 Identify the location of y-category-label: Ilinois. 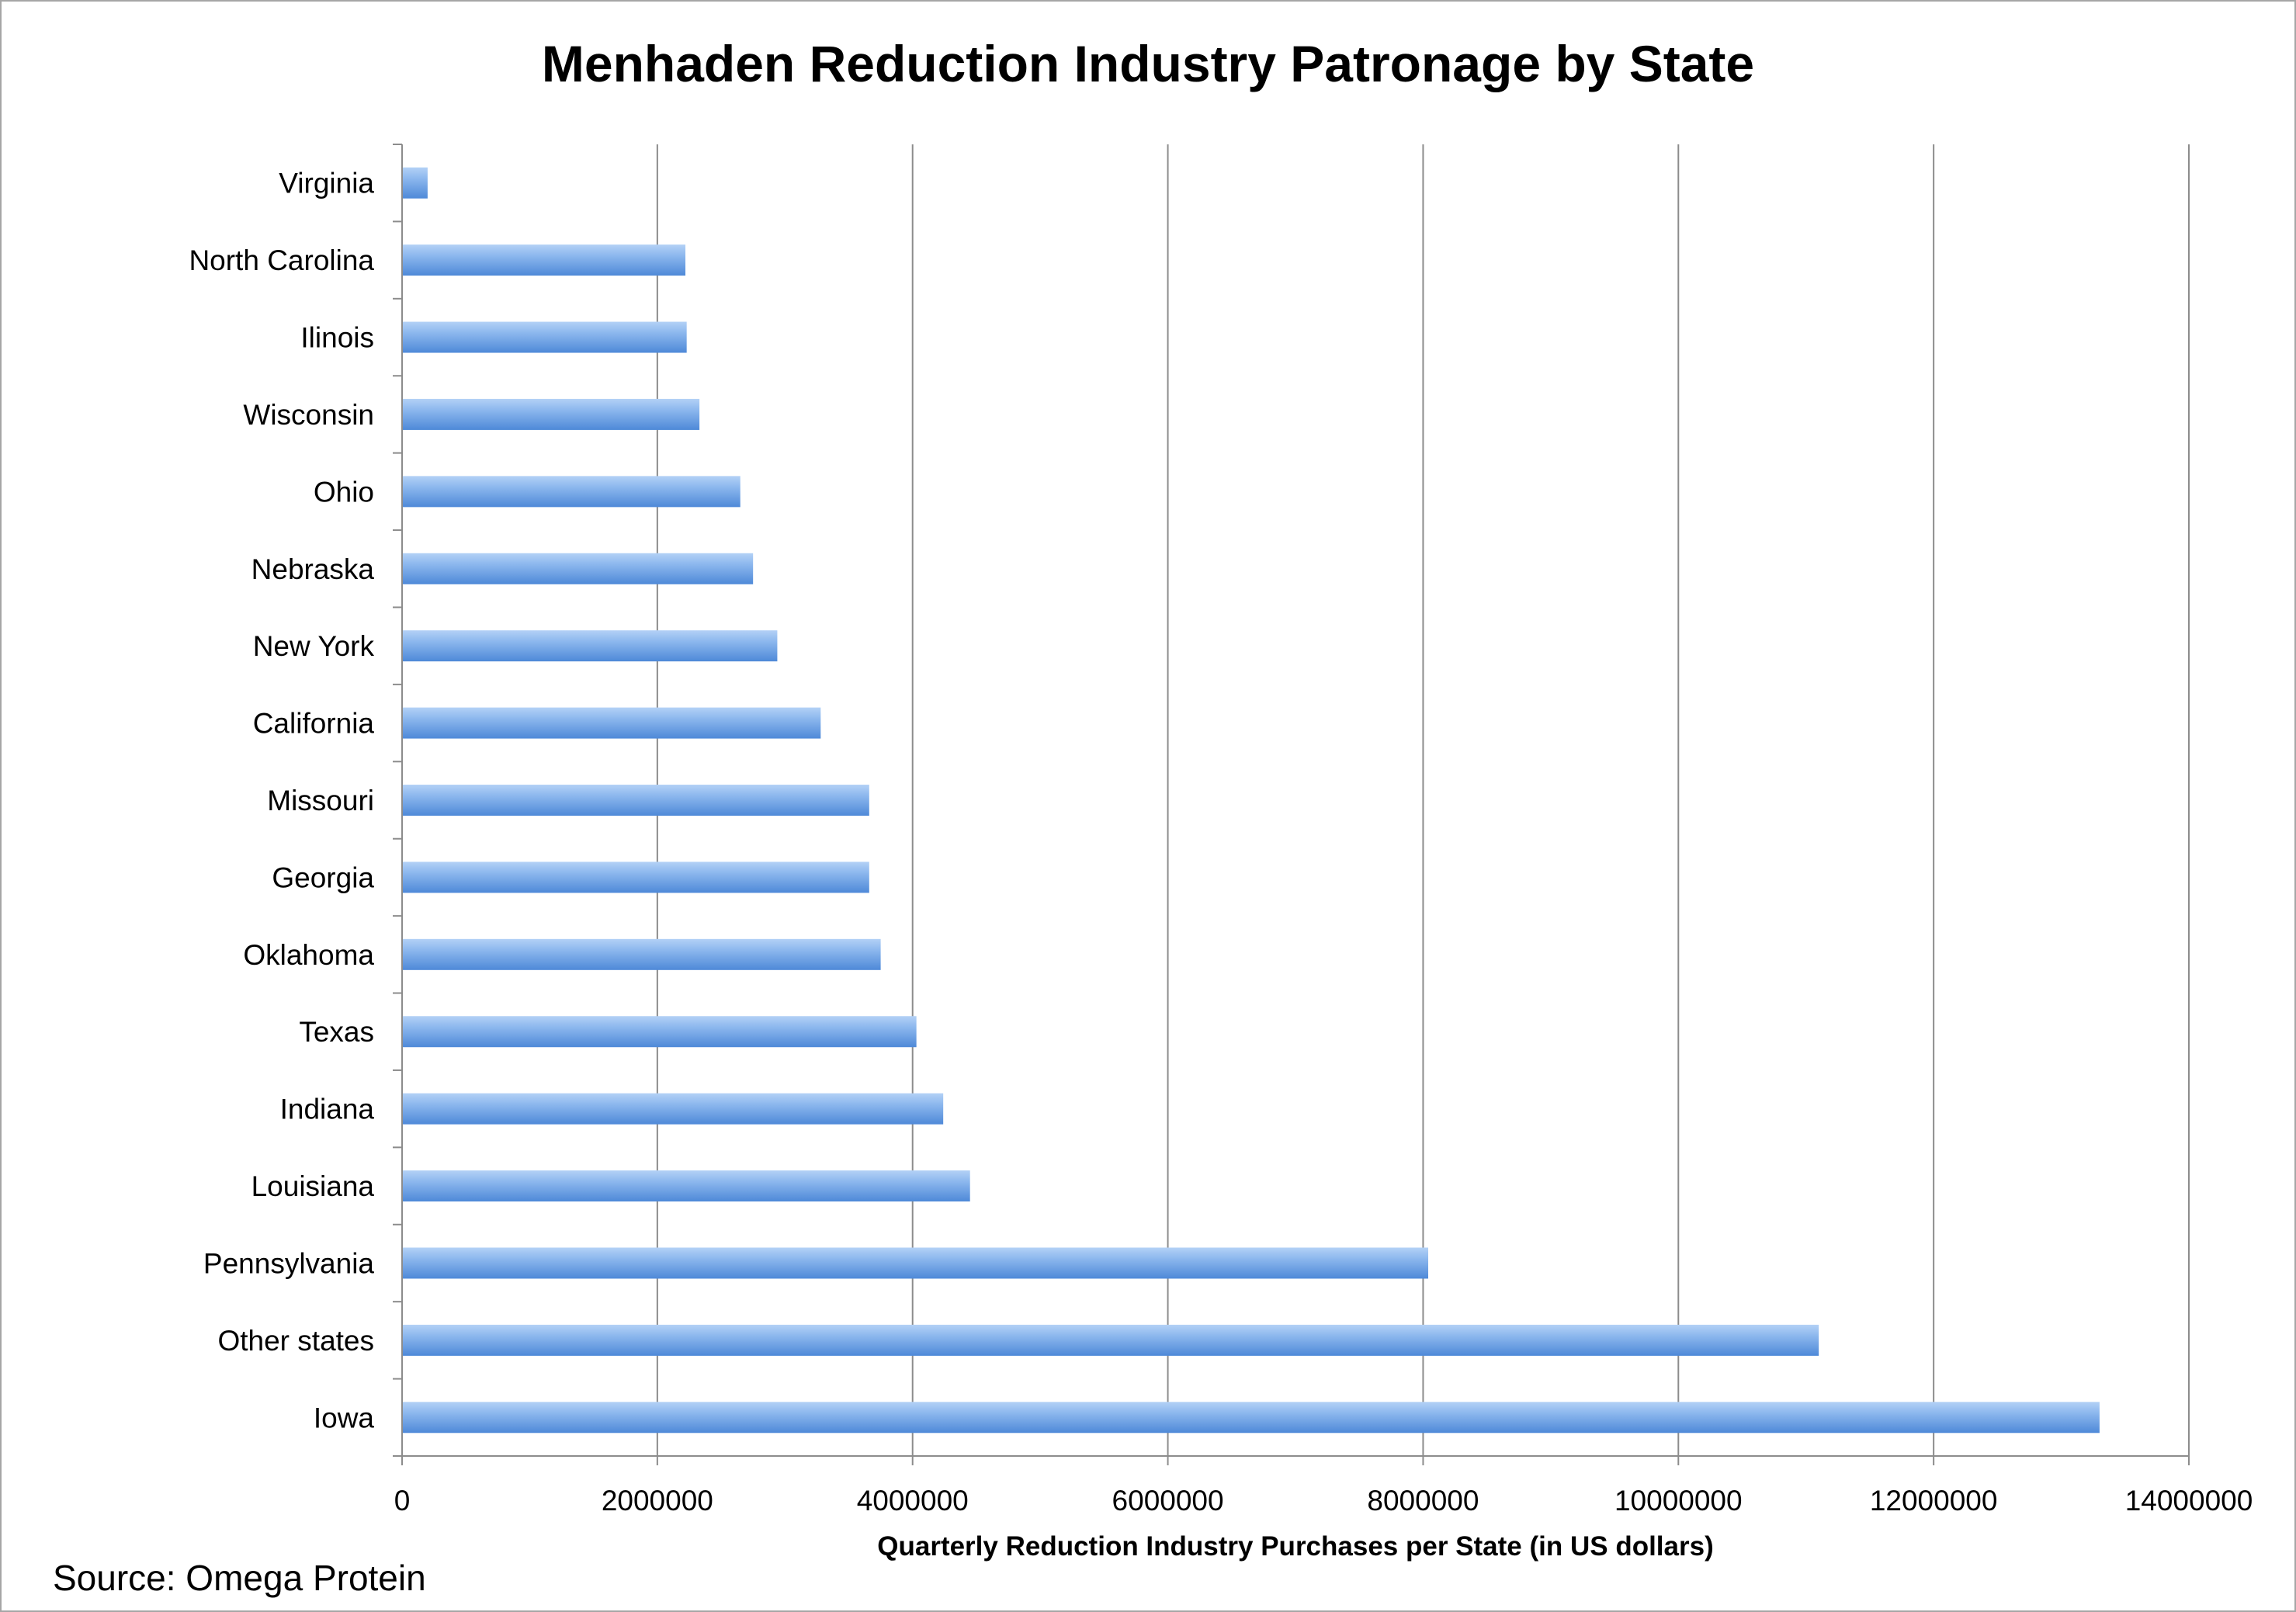
(337, 338).